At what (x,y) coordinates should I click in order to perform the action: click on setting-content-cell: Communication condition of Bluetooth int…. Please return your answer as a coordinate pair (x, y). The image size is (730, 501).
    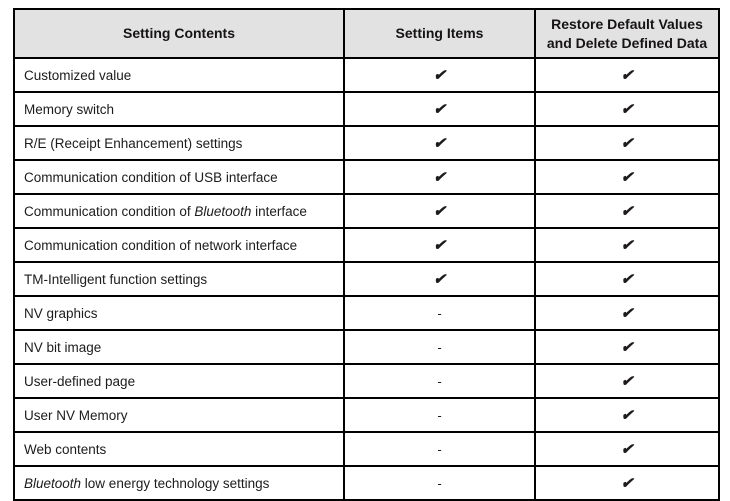
    Looking at the image, I should click on (179, 211).